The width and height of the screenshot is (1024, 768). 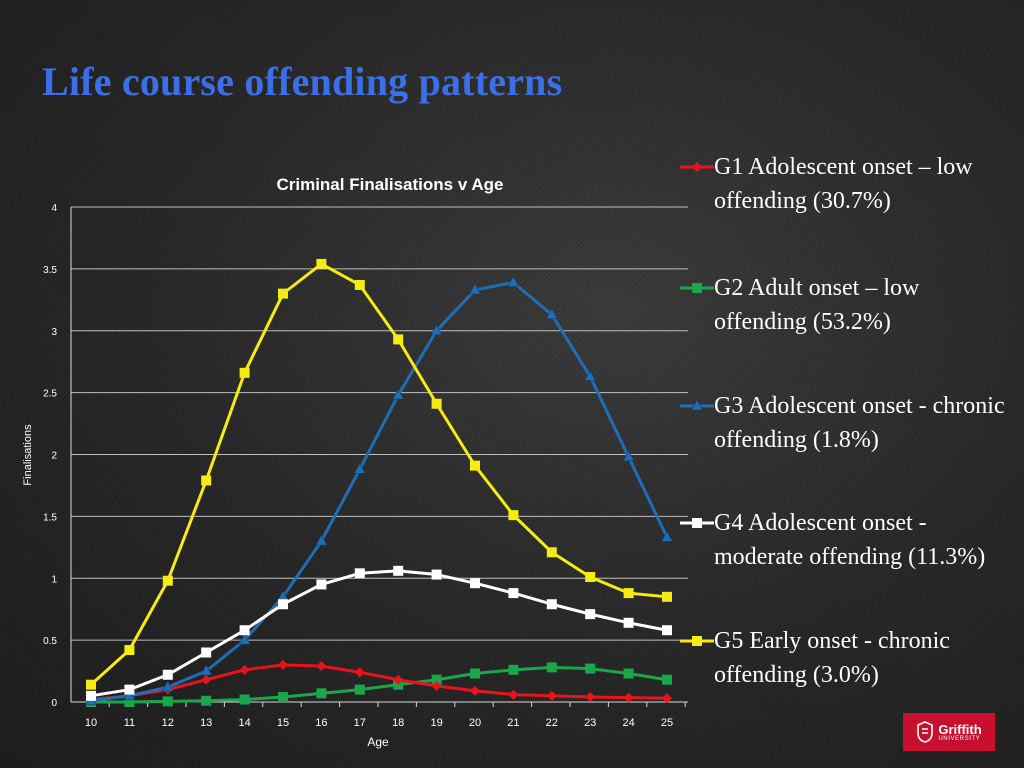 What do you see at coordinates (321, 723) in the screenshot?
I see `x-tick-label: 16` at bounding box center [321, 723].